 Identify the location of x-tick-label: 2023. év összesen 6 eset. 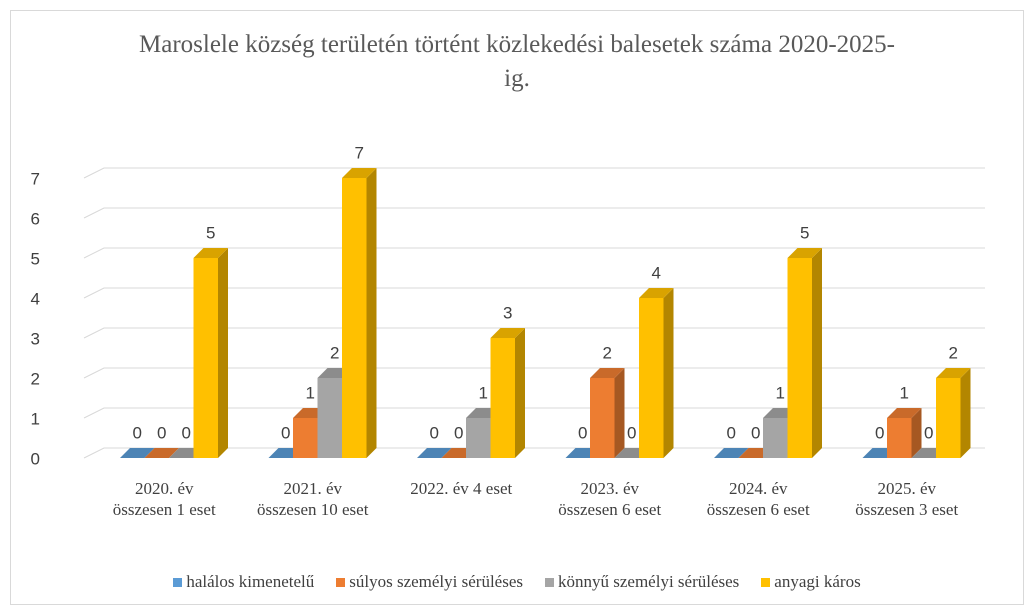
(610, 499).